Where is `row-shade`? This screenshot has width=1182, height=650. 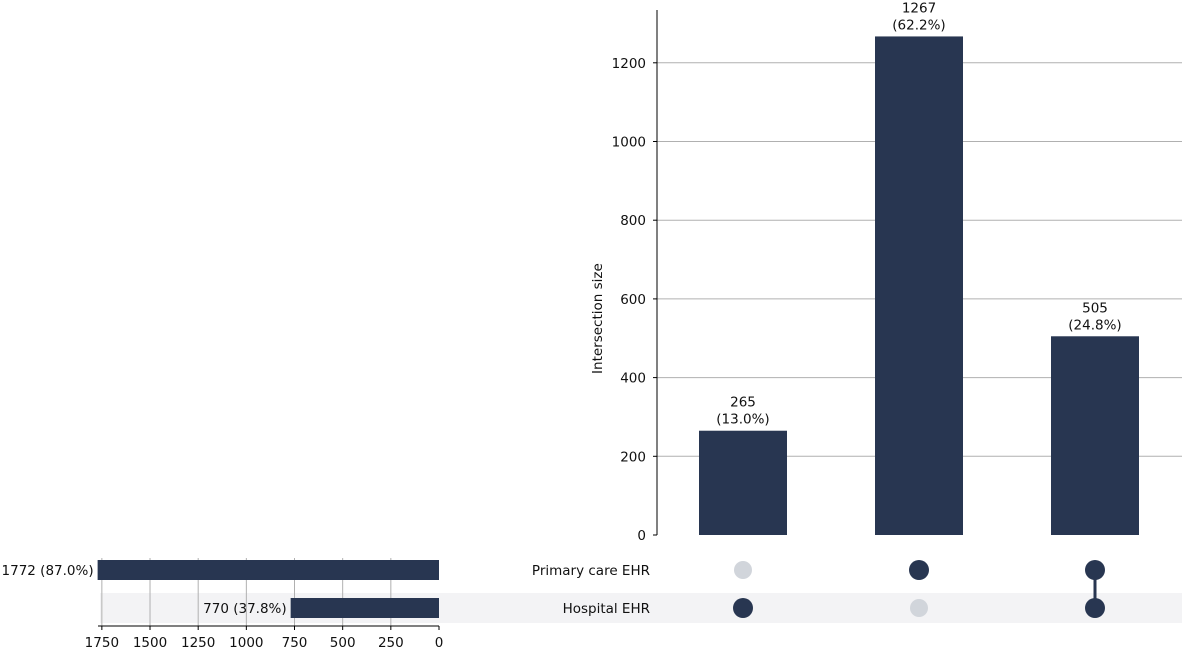
row-shade is located at coordinates (641, 608).